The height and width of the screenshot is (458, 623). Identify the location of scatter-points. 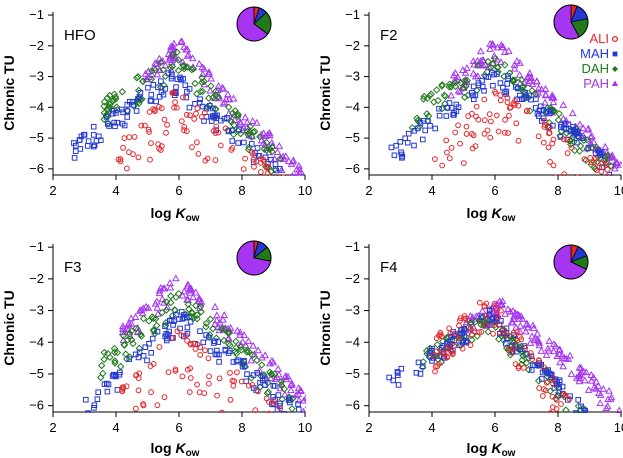
(505, 114).